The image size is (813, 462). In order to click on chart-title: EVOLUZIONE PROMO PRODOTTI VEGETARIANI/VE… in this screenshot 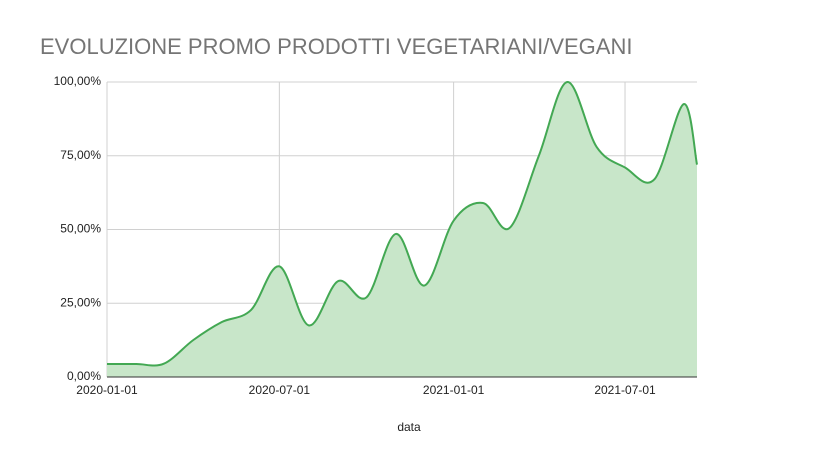, I will do `click(336, 46)`.